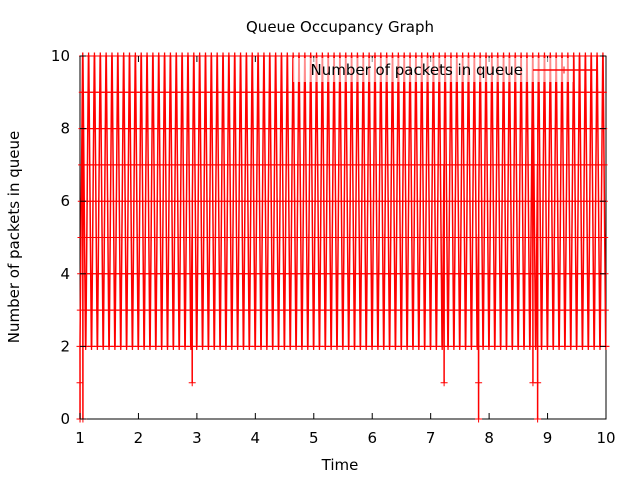 This screenshot has height=480, width=640. I want to click on legend-backdrop, so click(433, 70).